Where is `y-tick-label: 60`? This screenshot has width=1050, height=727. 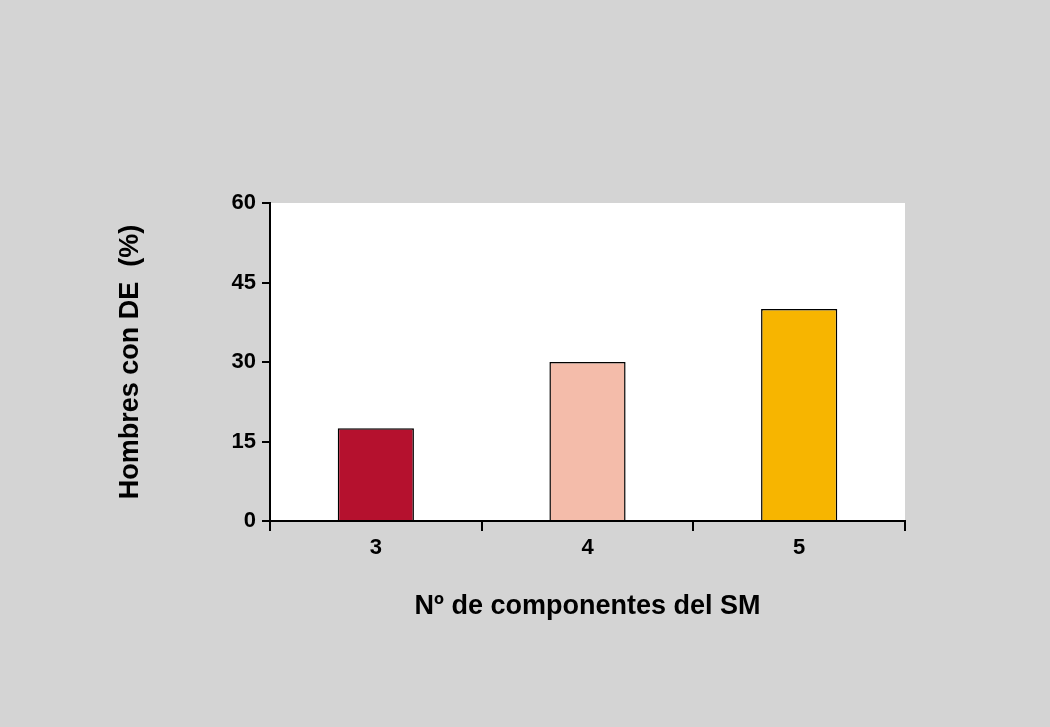
y-tick-label: 60 is located at coordinates (243, 202).